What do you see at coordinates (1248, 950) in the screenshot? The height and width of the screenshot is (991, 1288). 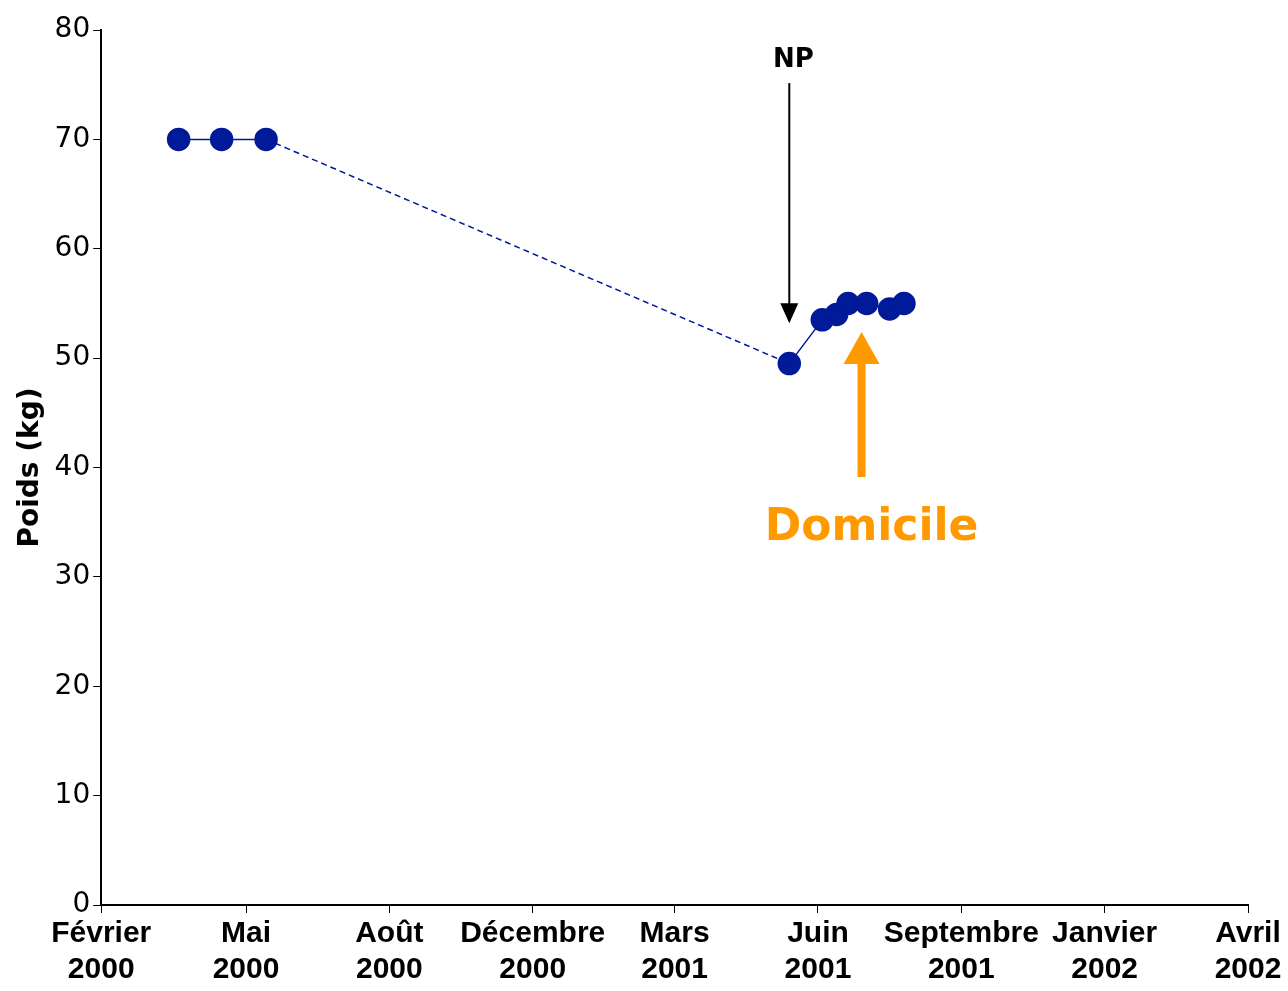 I see `x-tick-label: Avril 2002` at bounding box center [1248, 950].